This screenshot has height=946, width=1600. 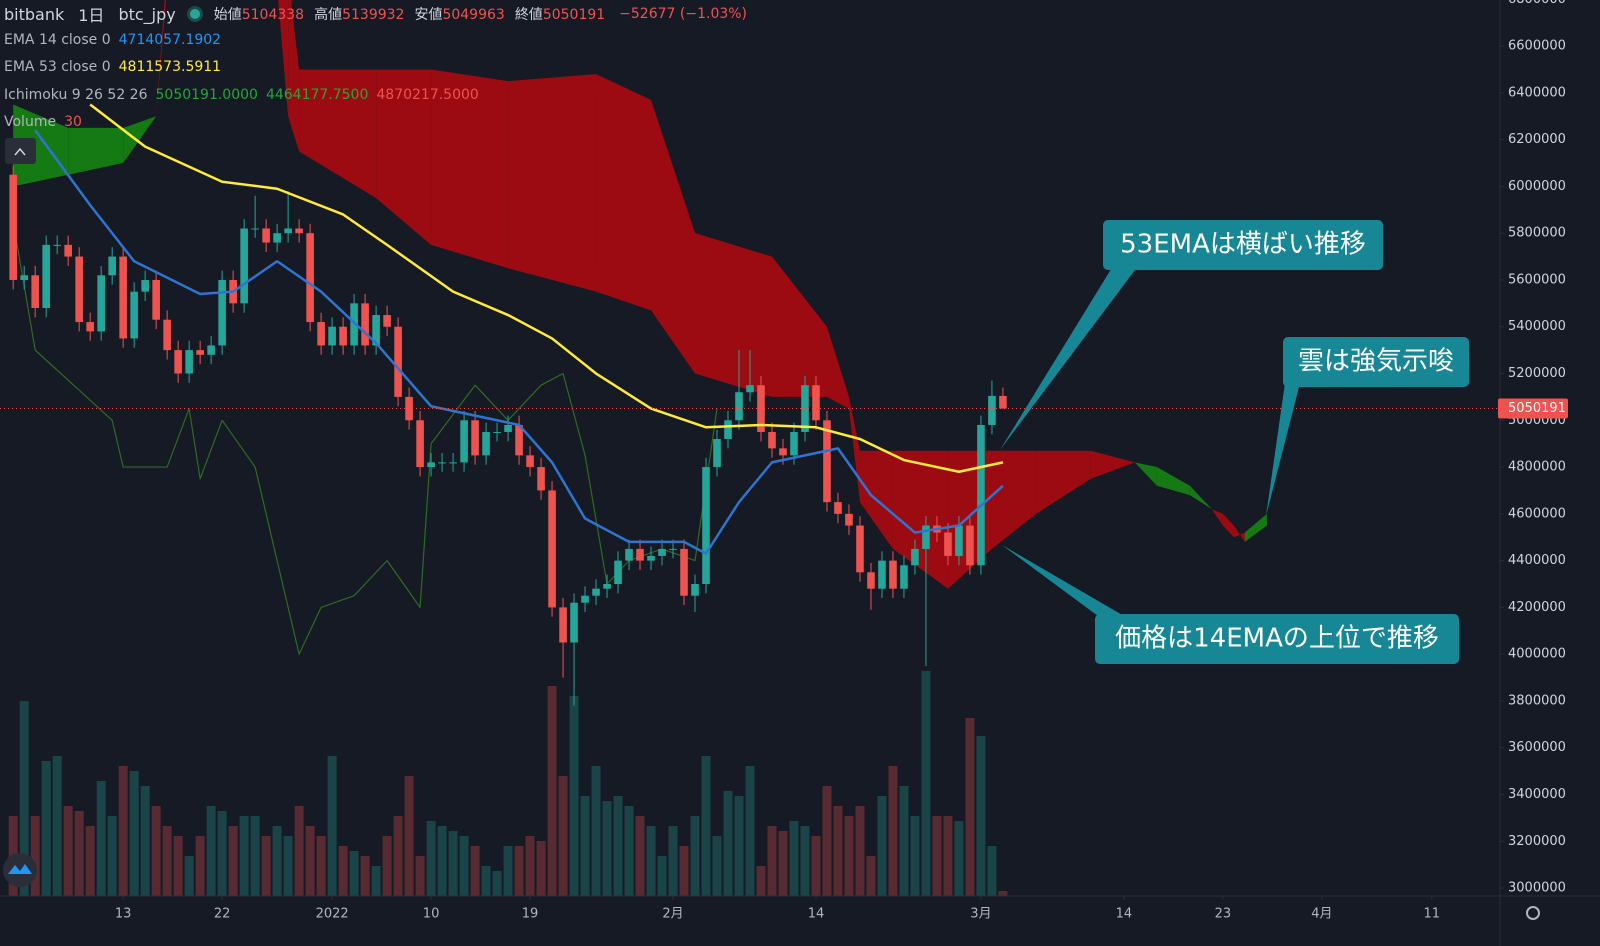 I want to click on y-tick-label: 6200000, so click(x=1537, y=139).